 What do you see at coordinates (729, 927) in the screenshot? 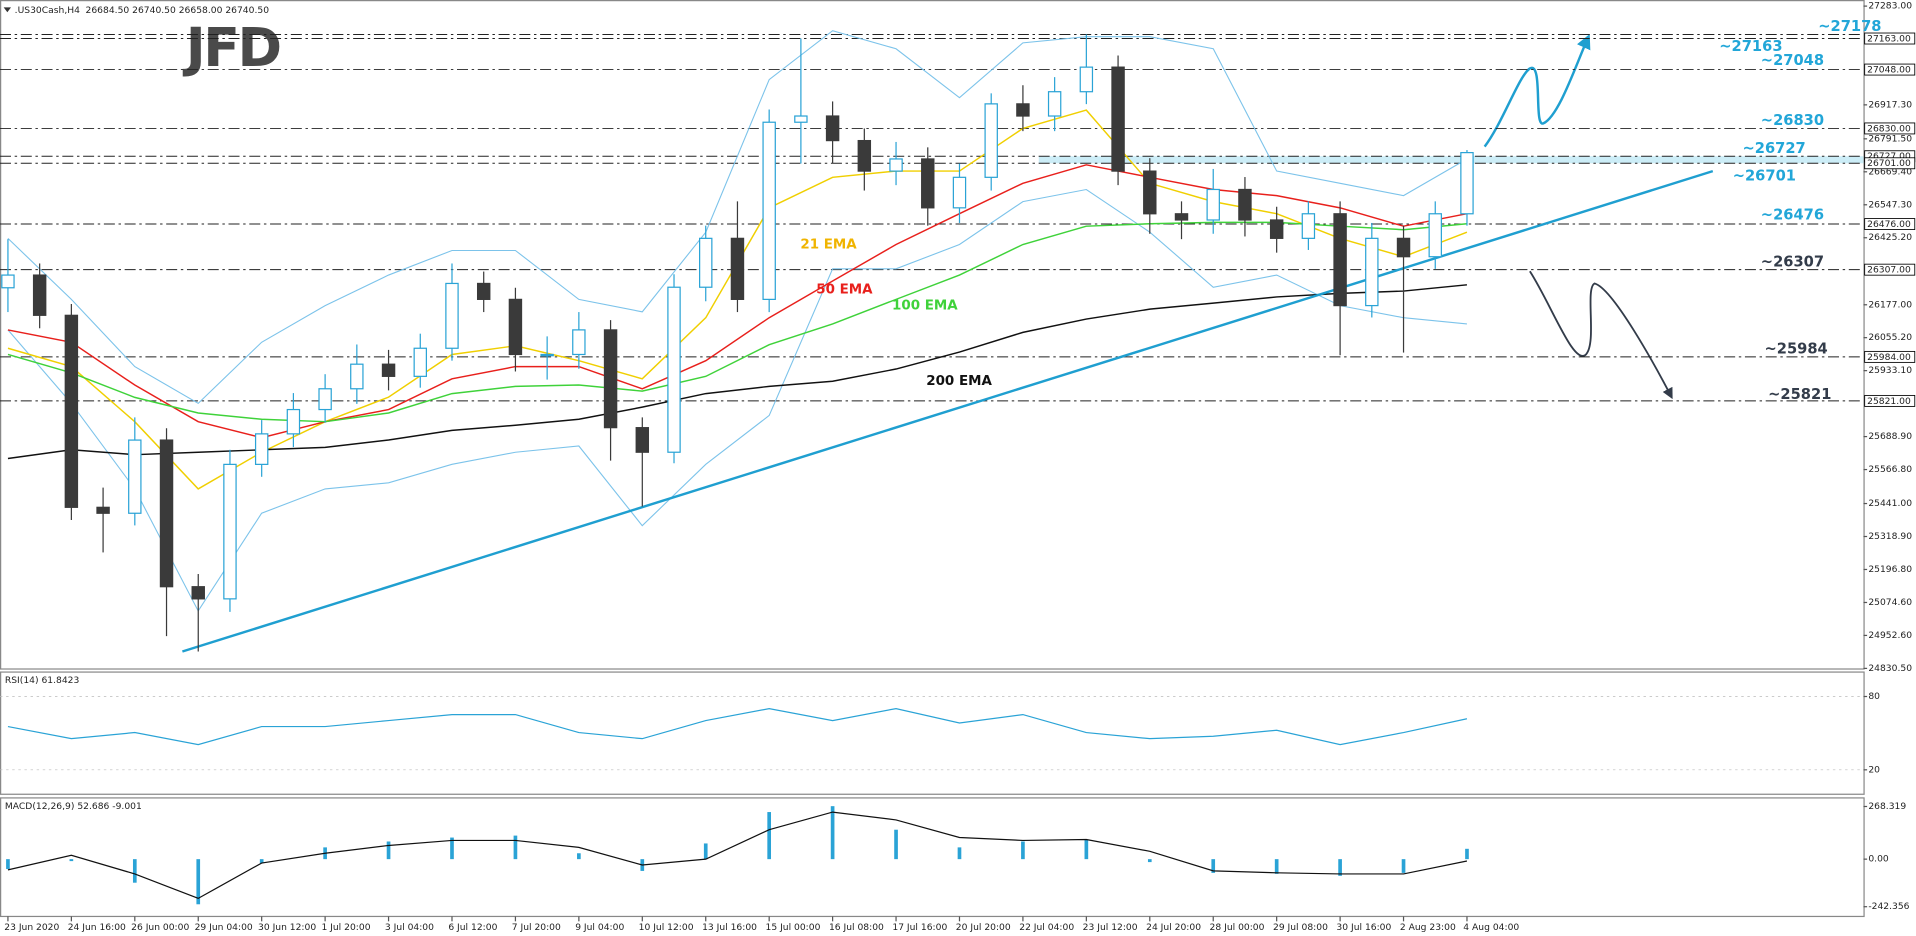
I see `x-tick-label: 13 Jul 16:00` at bounding box center [729, 927].